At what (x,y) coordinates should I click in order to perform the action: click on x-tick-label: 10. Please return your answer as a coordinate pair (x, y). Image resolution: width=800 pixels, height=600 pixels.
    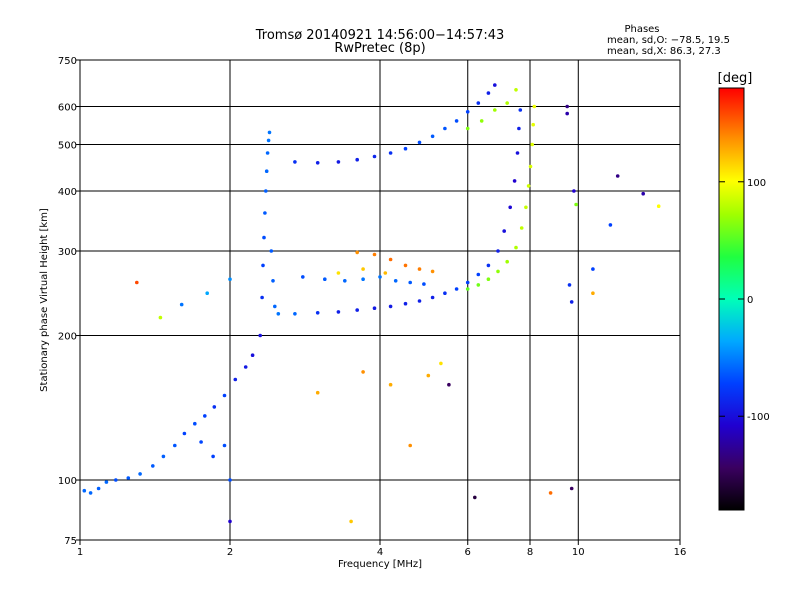
    Looking at the image, I should click on (578, 552).